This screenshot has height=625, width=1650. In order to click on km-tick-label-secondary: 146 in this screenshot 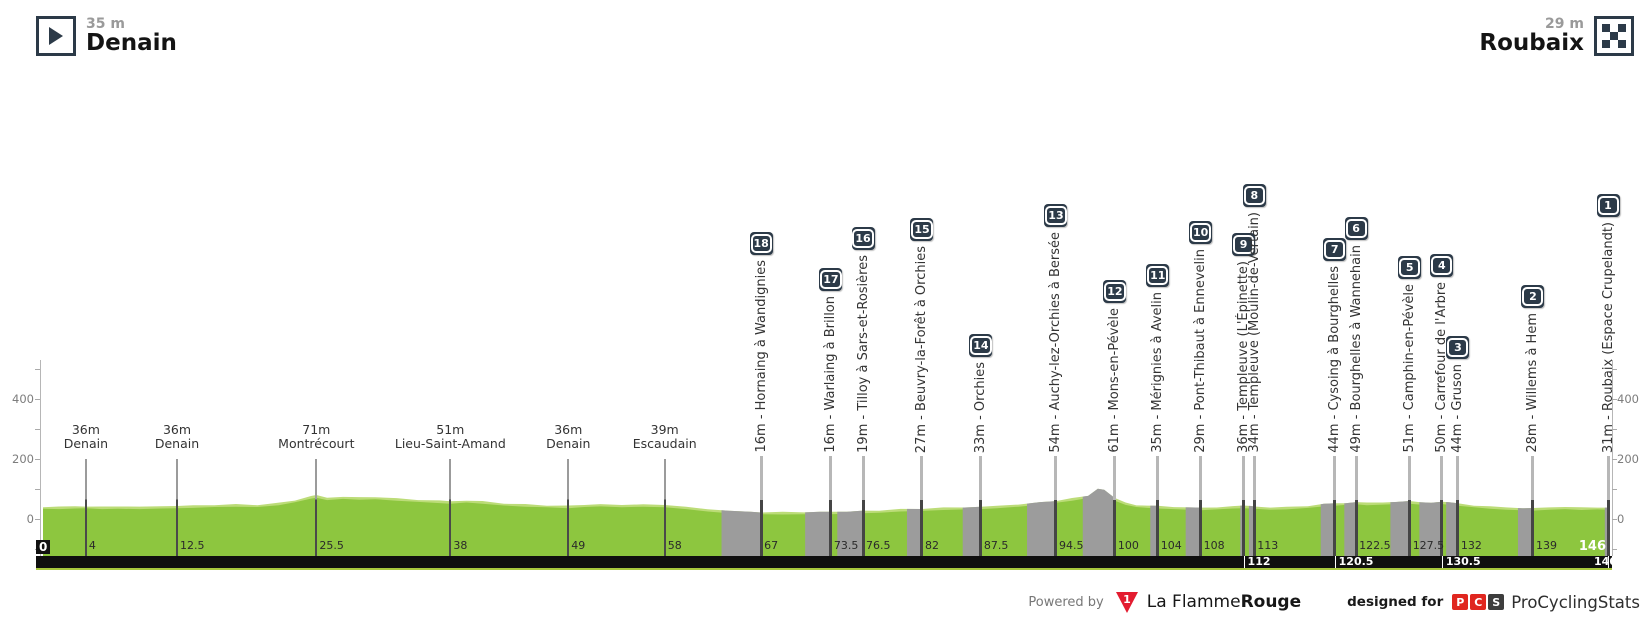, I will do `click(1603, 562)`.